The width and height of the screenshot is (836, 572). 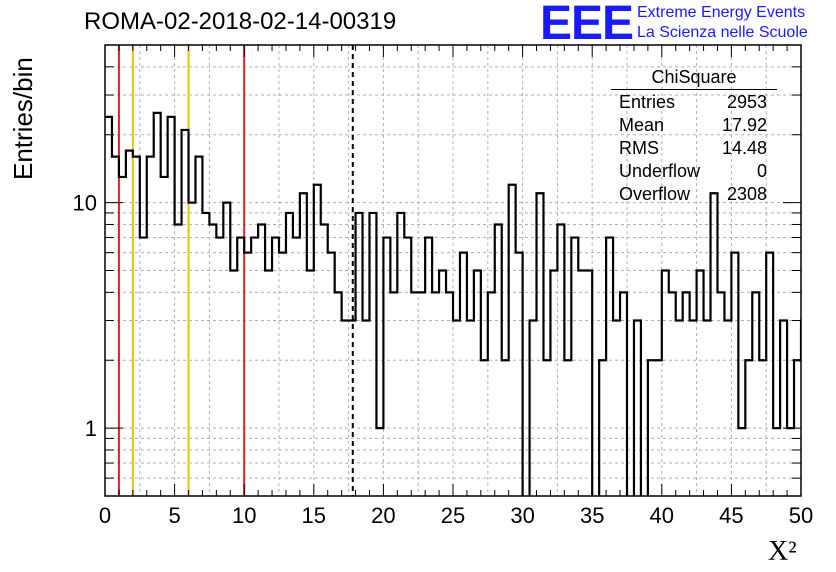 What do you see at coordinates (694, 147) in the screenshot?
I see `stats-row-rms: RMS 14.48` at bounding box center [694, 147].